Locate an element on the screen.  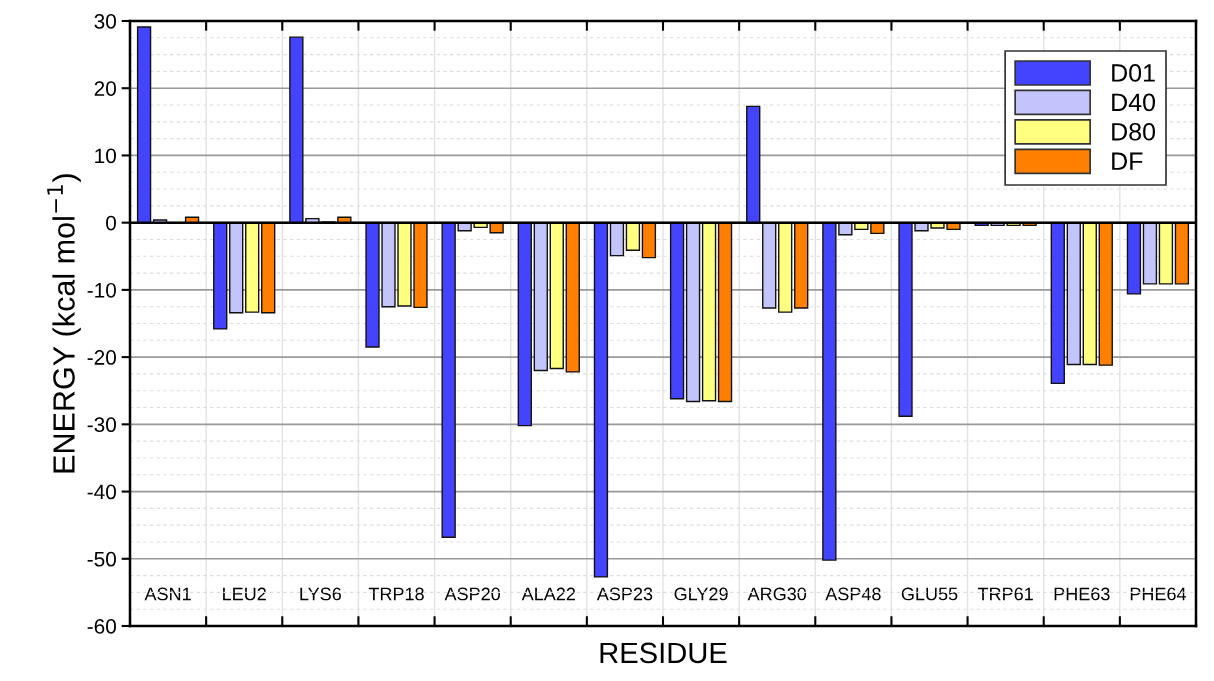
y-tick-label: -50 is located at coordinates (101, 559).